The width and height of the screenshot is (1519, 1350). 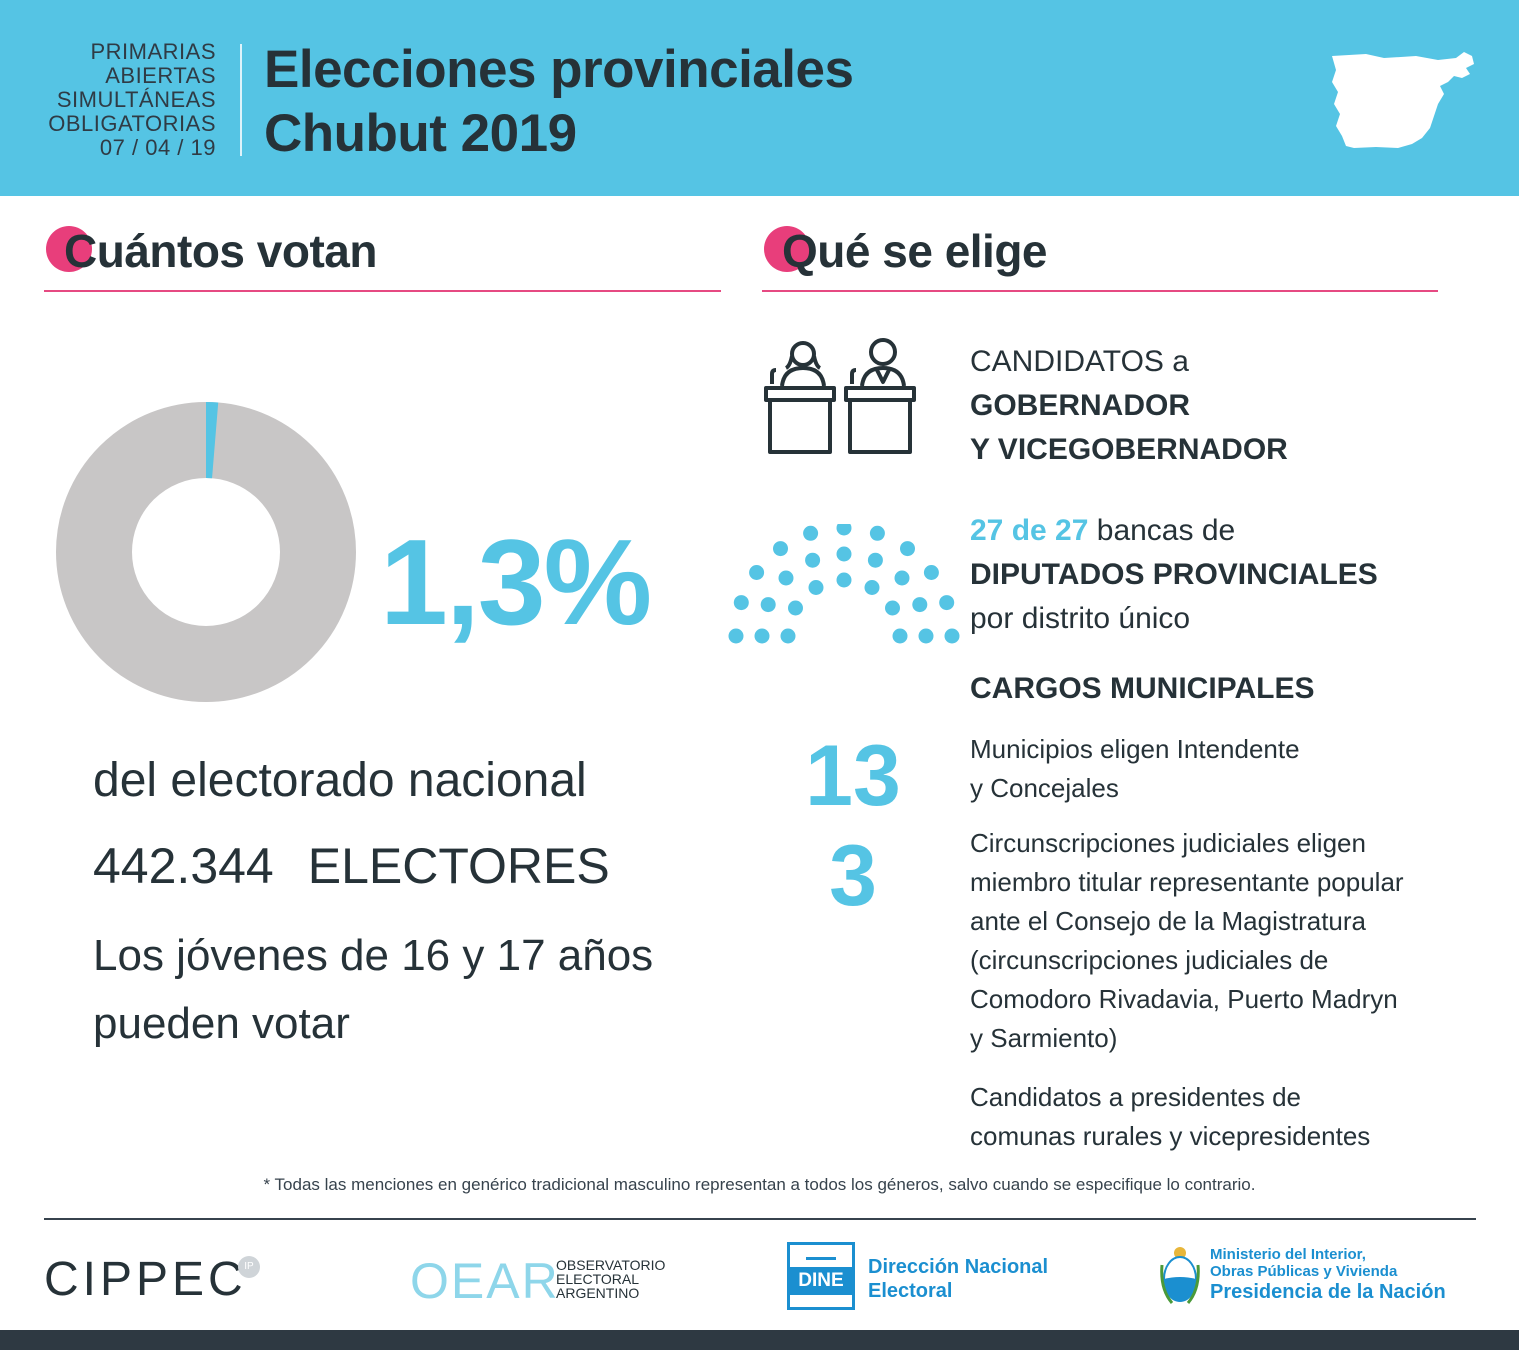 I want to click on electors-line: 442.344 ELECTORES, so click(x=351, y=866).